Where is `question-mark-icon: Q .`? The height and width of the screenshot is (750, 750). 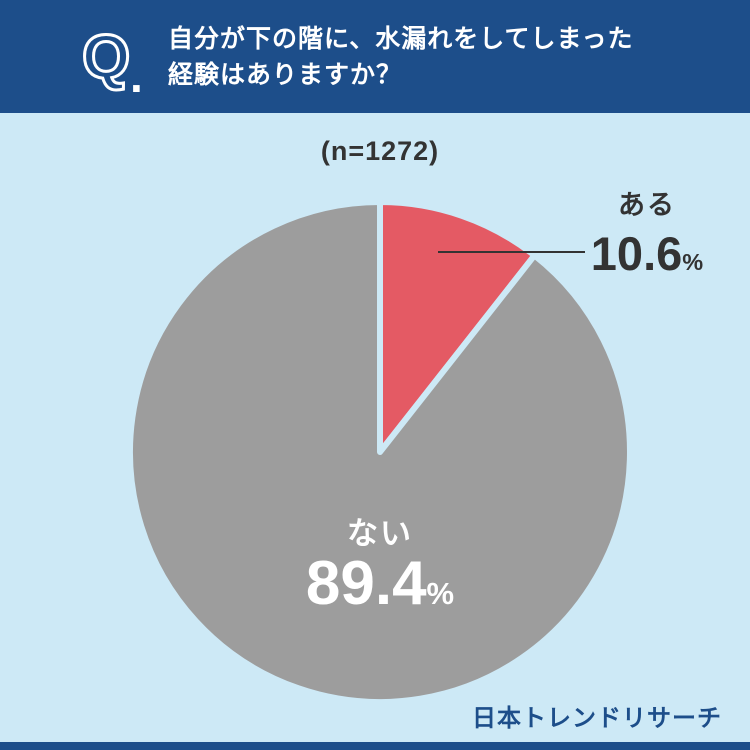
question-mark-icon: Q . is located at coordinates (112, 58).